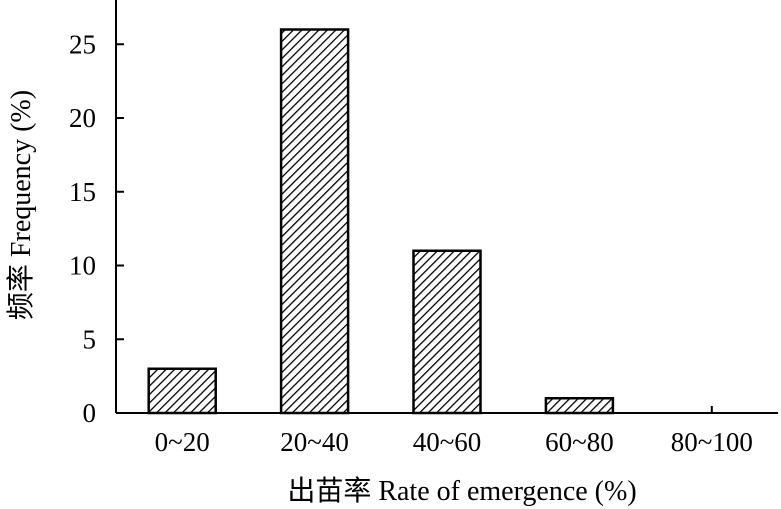  I want to click on bar-40~60, so click(447, 332).